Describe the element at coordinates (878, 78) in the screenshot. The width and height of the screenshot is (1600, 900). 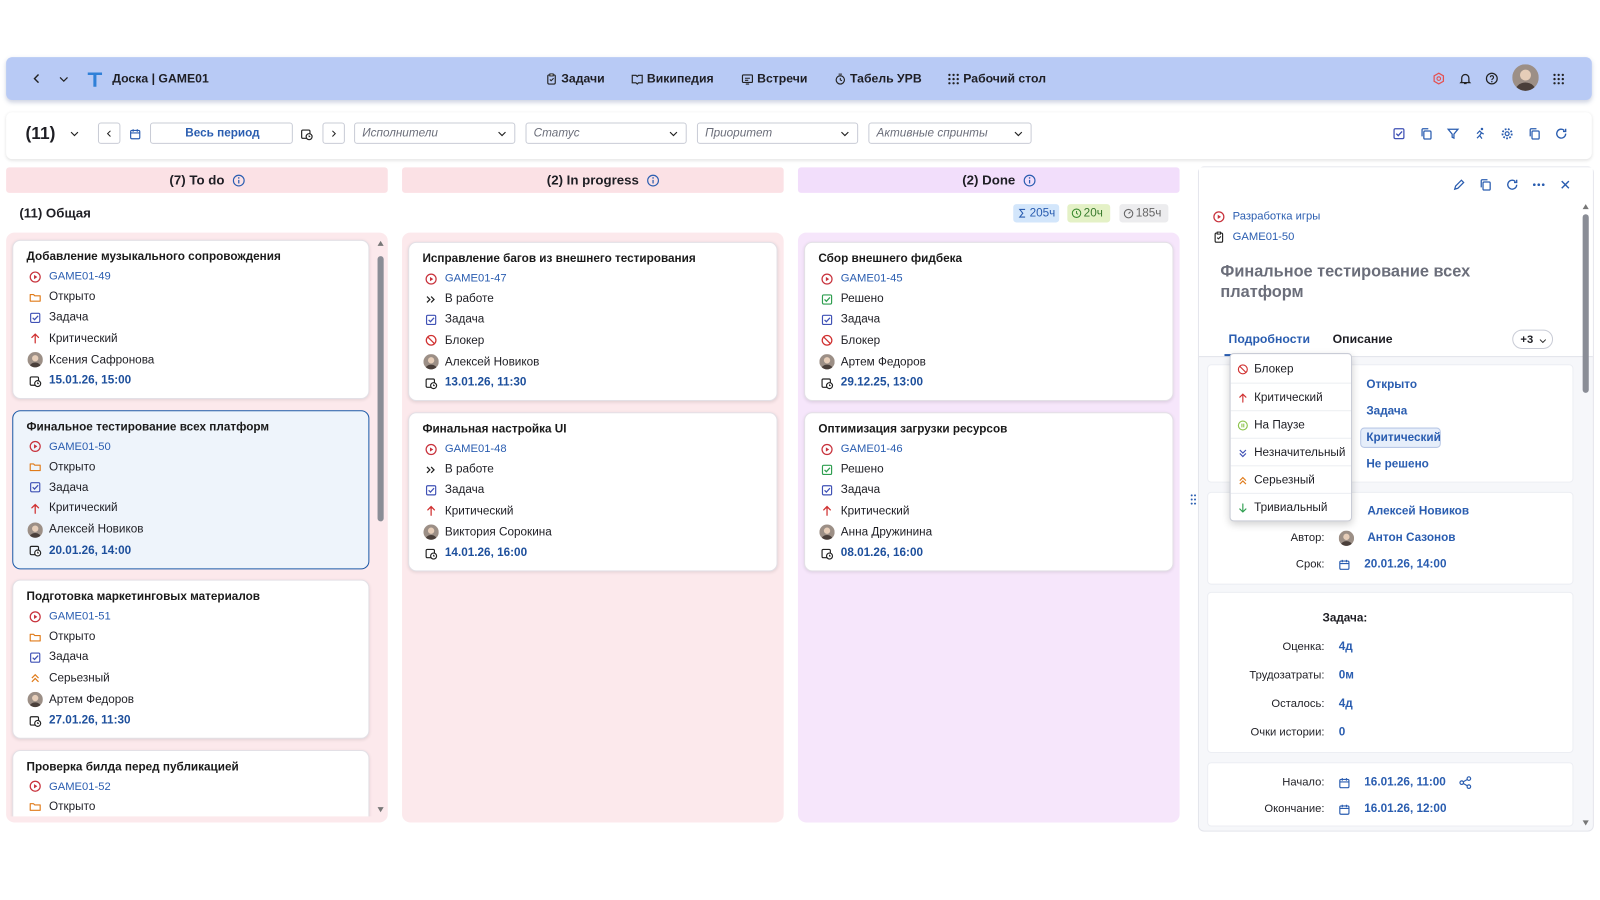
I see `nav-item: Табель УРВ` at that location.